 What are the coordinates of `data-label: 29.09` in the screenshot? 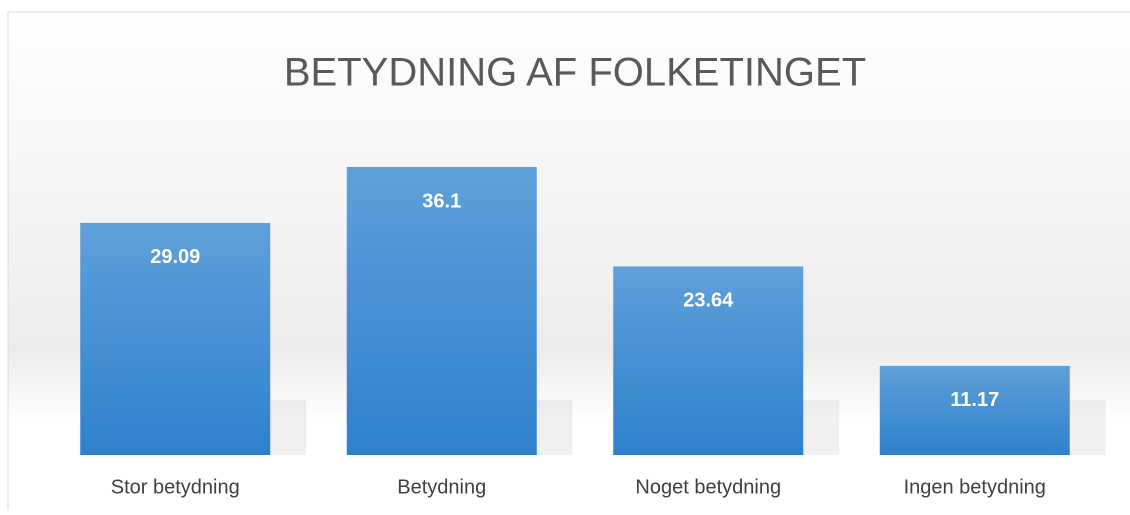 It's located at (175, 257).